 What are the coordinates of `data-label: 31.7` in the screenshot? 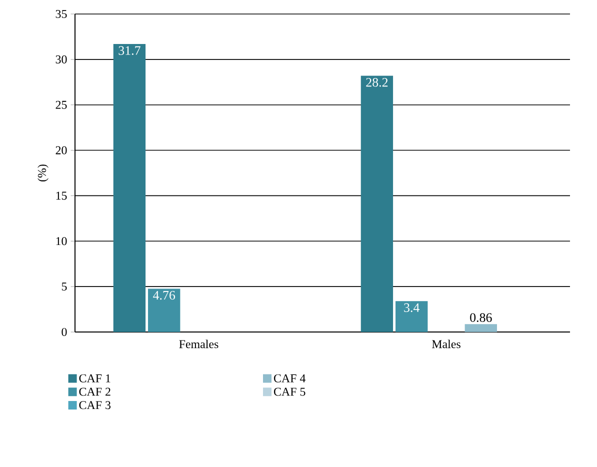 It's located at (129, 50).